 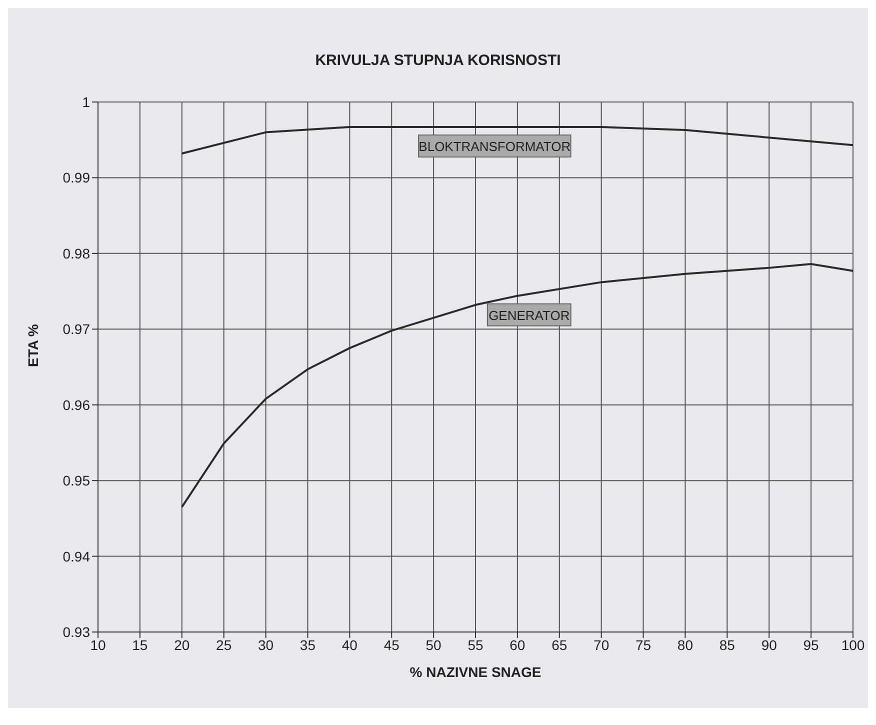 What do you see at coordinates (76, 178) in the screenshot?
I see `y-tick-label: 0.99` at bounding box center [76, 178].